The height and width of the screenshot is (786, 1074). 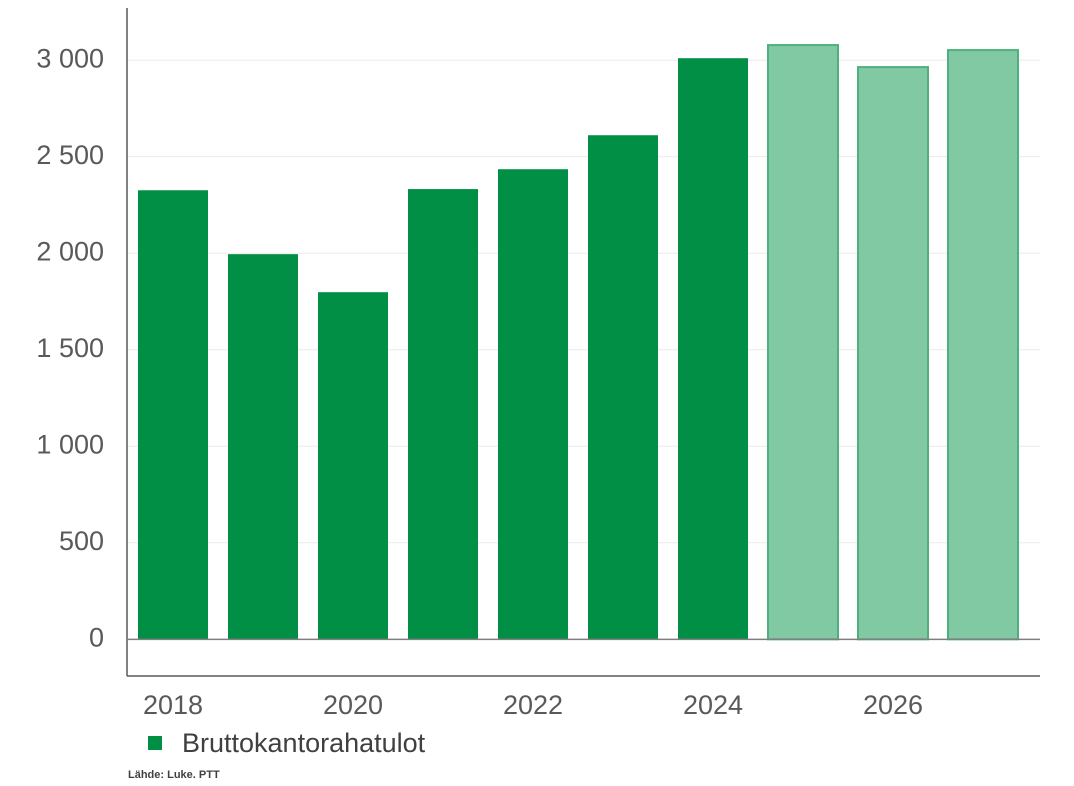 What do you see at coordinates (70, 155) in the screenshot?
I see `y-tick-label: 2 500` at bounding box center [70, 155].